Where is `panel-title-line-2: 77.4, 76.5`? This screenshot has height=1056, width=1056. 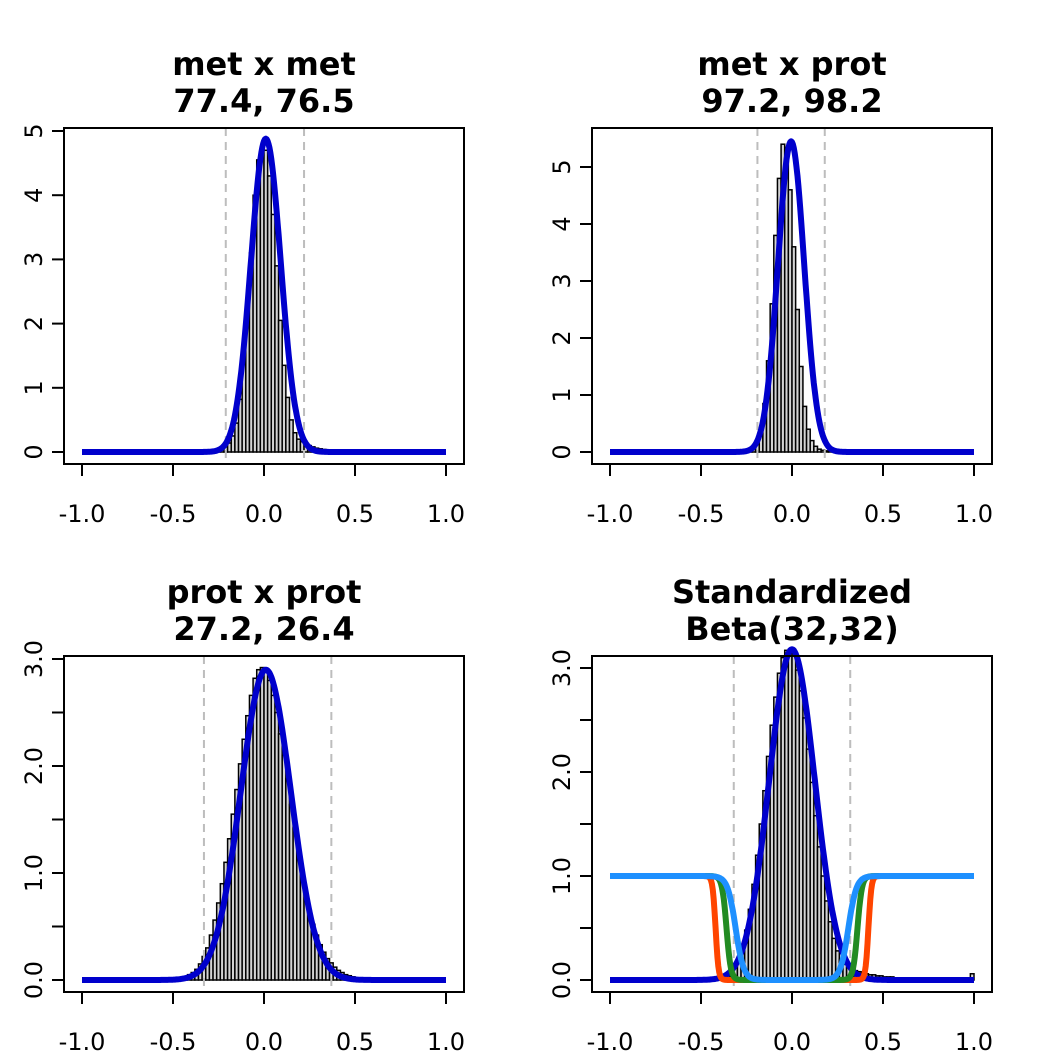 panel-title-line-2: 77.4, 76.5 is located at coordinates (263, 101).